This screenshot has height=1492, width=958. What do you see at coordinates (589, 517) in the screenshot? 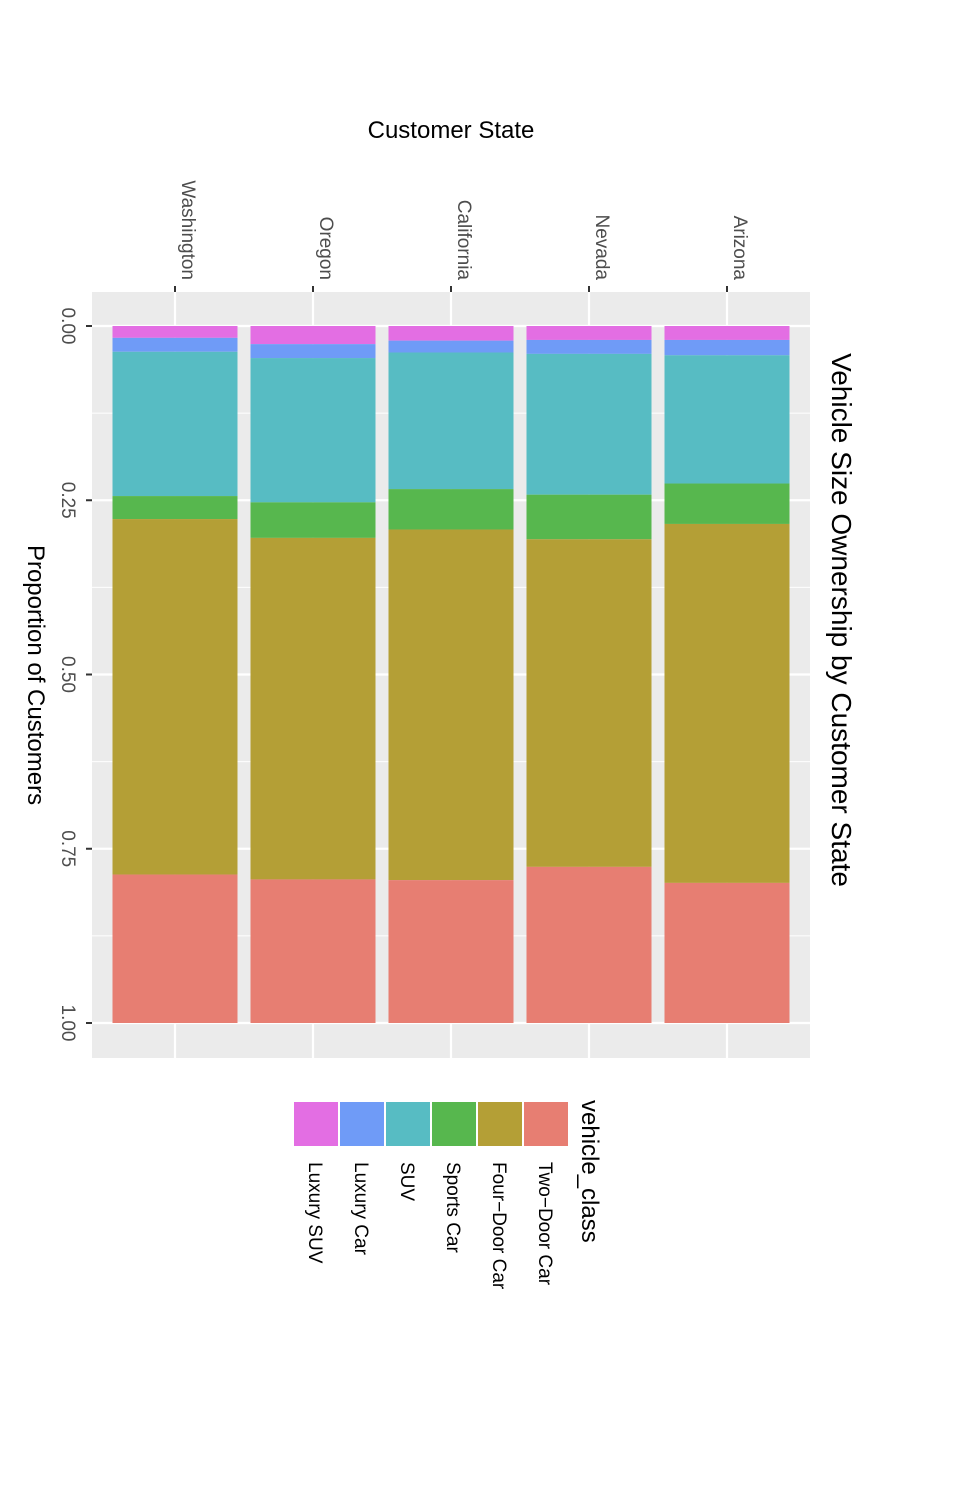
I see `bar-segment-sports-car-nevada` at bounding box center [589, 517].